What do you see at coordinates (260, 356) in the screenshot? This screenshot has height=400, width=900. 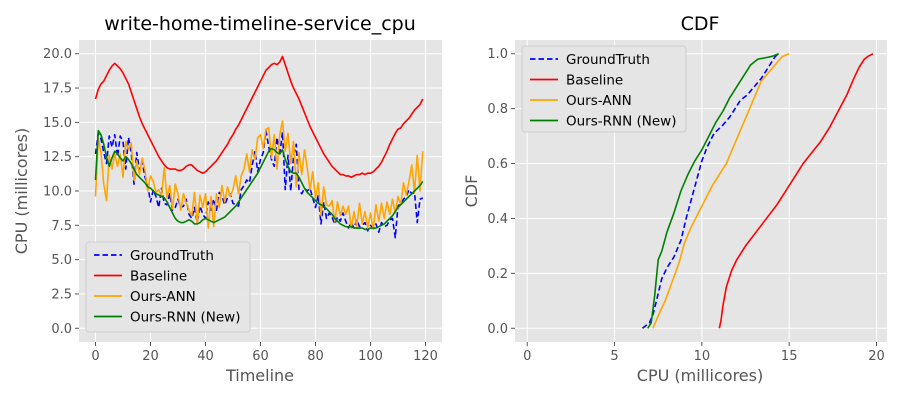 I see `timeline-x-tick-label: 60` at bounding box center [260, 356].